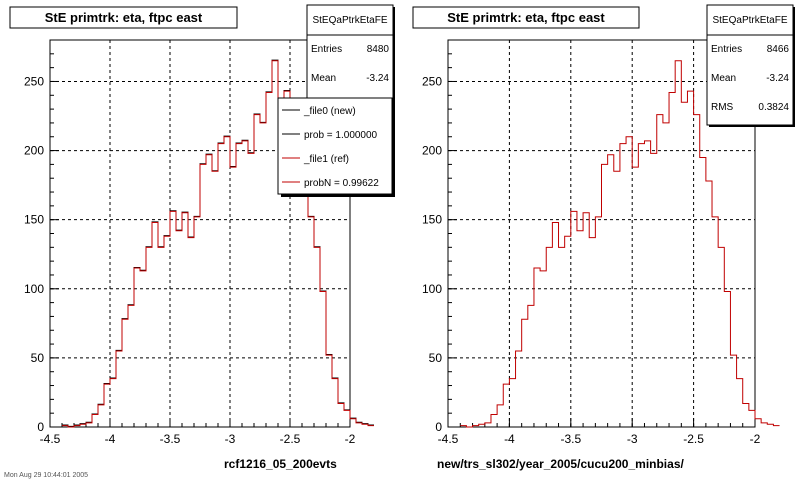 The height and width of the screenshot is (480, 800). What do you see at coordinates (280, 464) in the screenshot?
I see `x-axis-label: rcf1216_05_200evts` at bounding box center [280, 464].